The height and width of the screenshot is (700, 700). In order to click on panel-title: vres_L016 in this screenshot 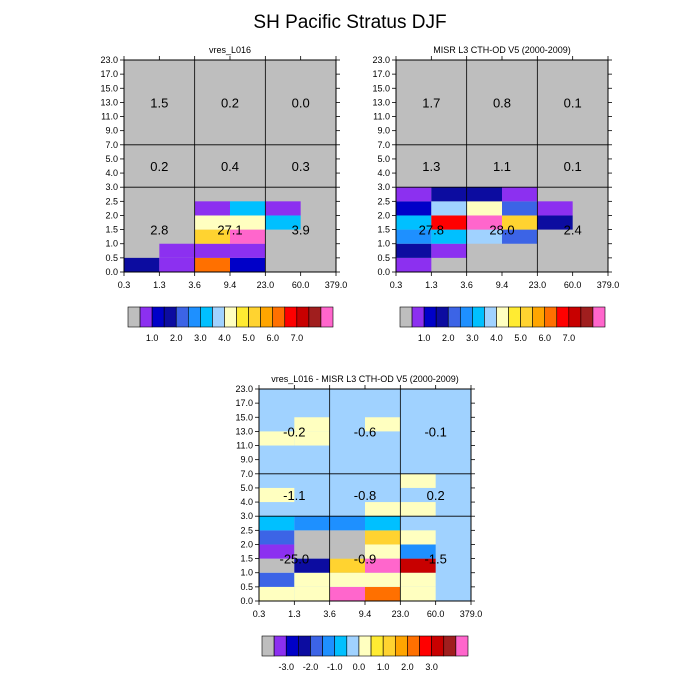, I will do `click(230, 50)`.